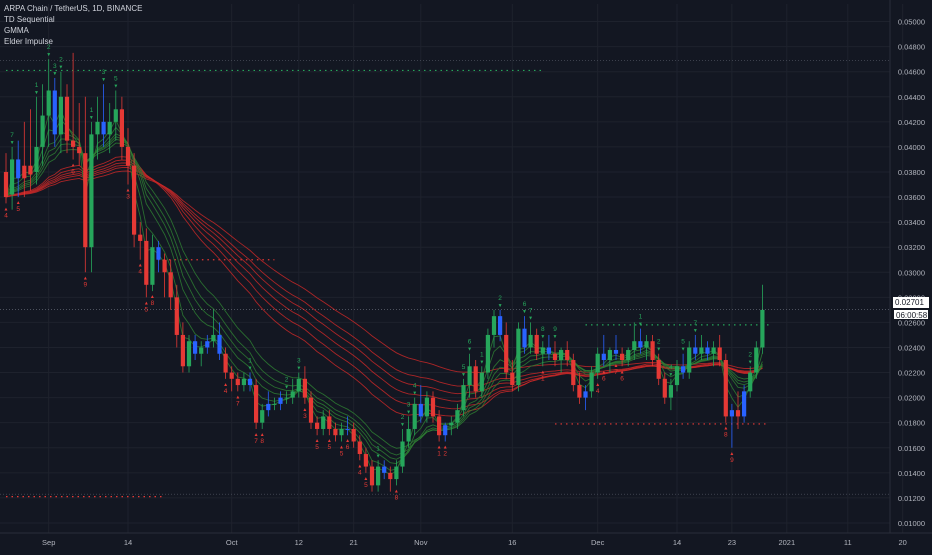 The height and width of the screenshot is (555, 932). I want to click on y-tick-label: 0.03400, so click(911, 222).